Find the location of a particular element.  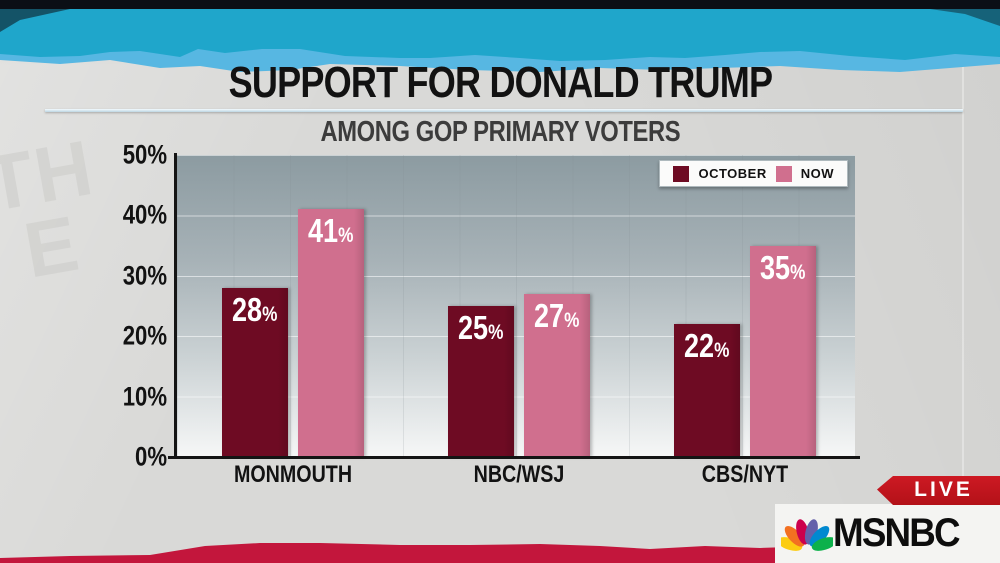

y-tick-30pct: 30% is located at coordinates (144, 275).